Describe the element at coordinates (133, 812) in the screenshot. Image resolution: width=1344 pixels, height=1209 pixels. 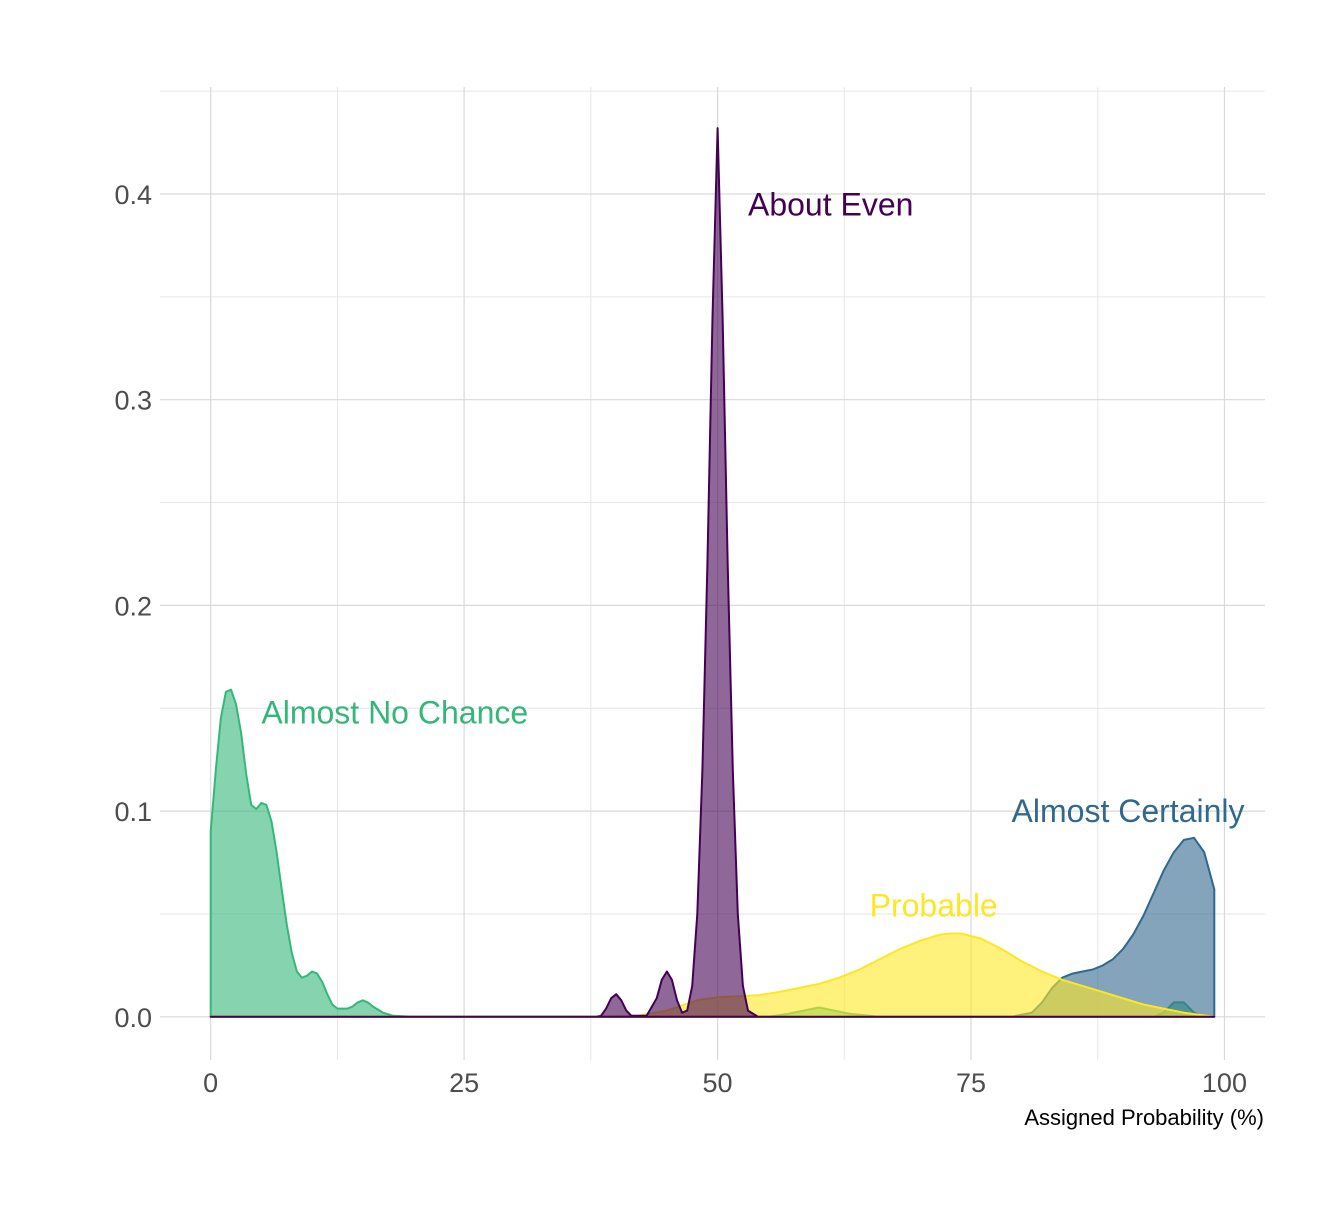
I see `y-tick-label: 0.1` at that location.